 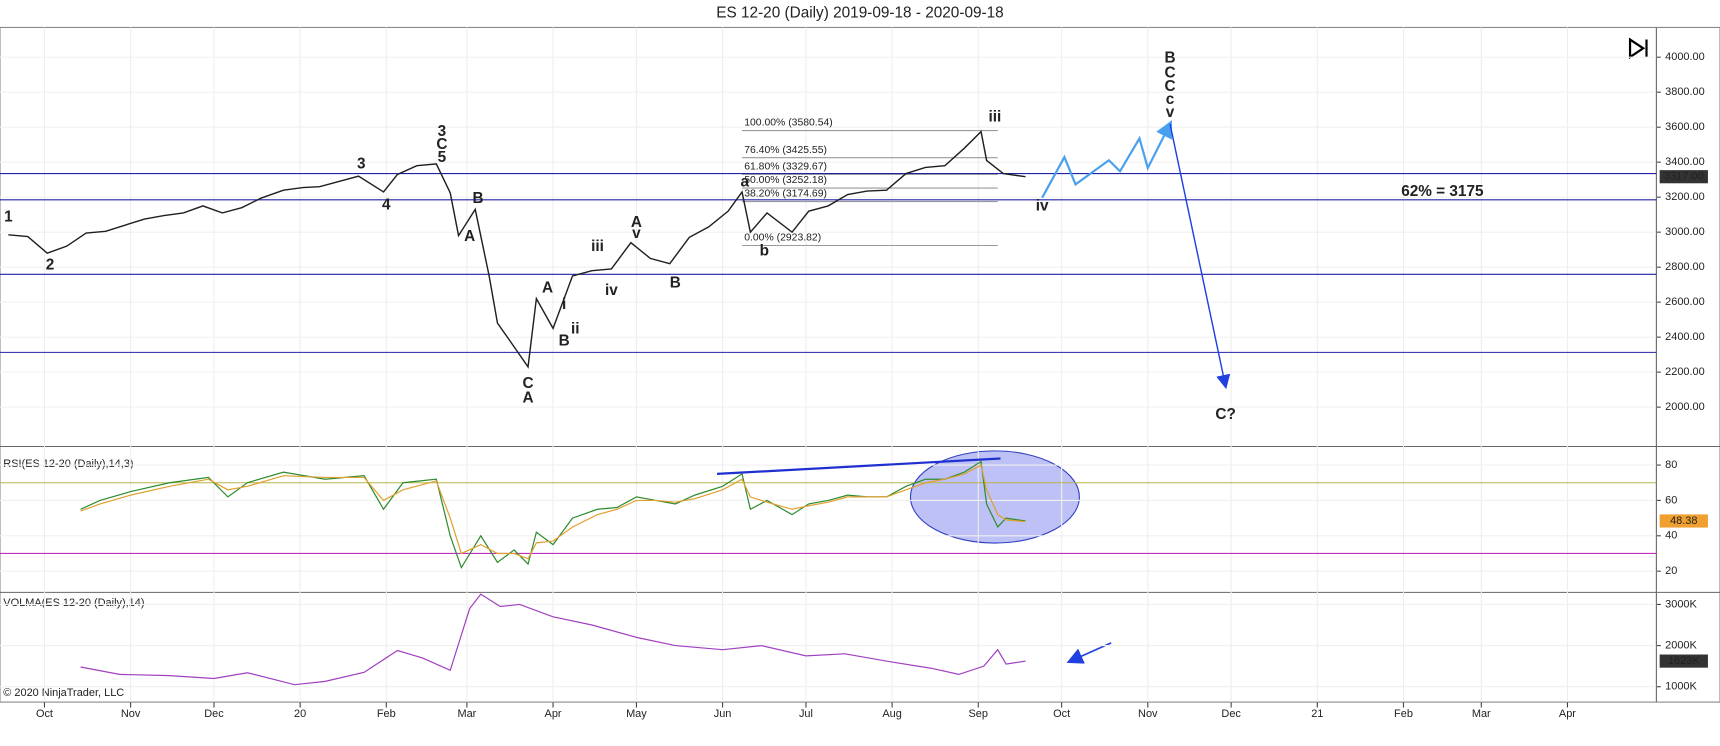 What do you see at coordinates (1685, 372) in the screenshot?
I see `y-tick-label: 2200.00` at bounding box center [1685, 372].